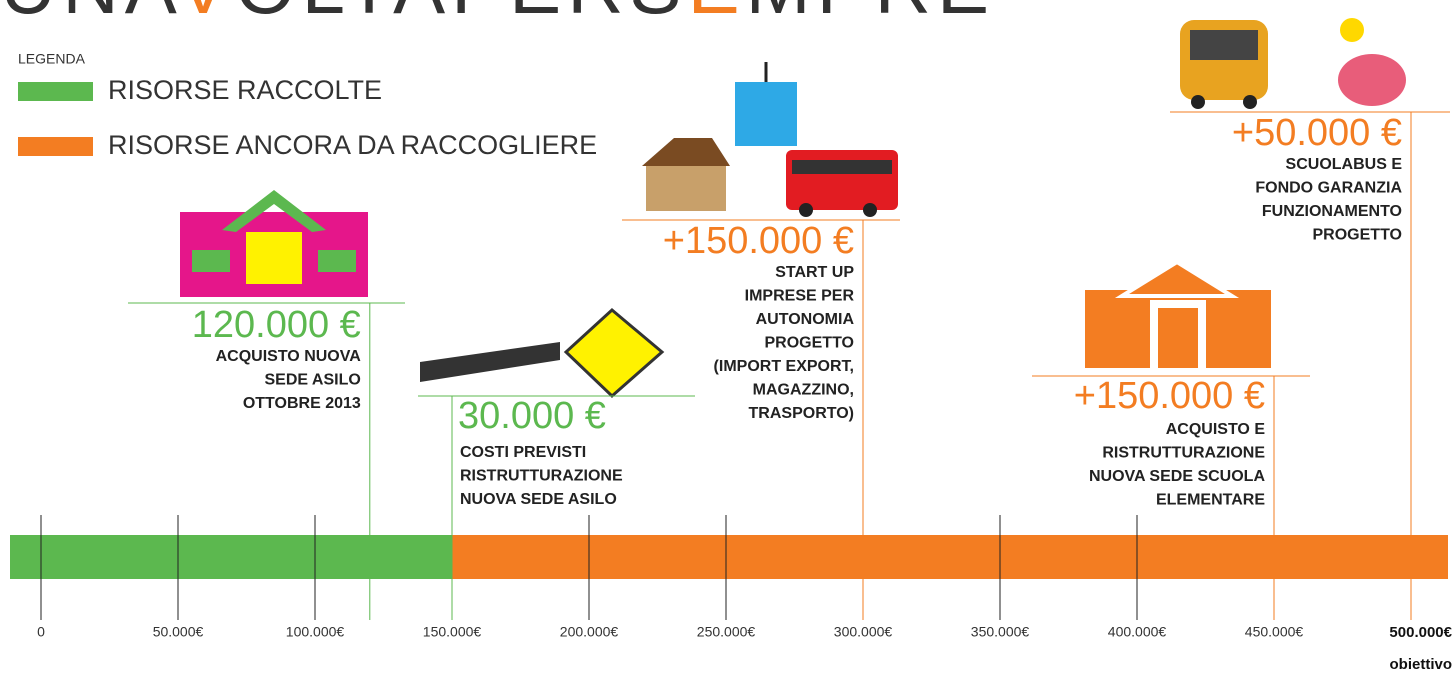 This screenshot has width=1456, height=674. Describe the element at coordinates (1317, 133) in the screenshot. I see `milestone-amount: +50.000 €` at that location.